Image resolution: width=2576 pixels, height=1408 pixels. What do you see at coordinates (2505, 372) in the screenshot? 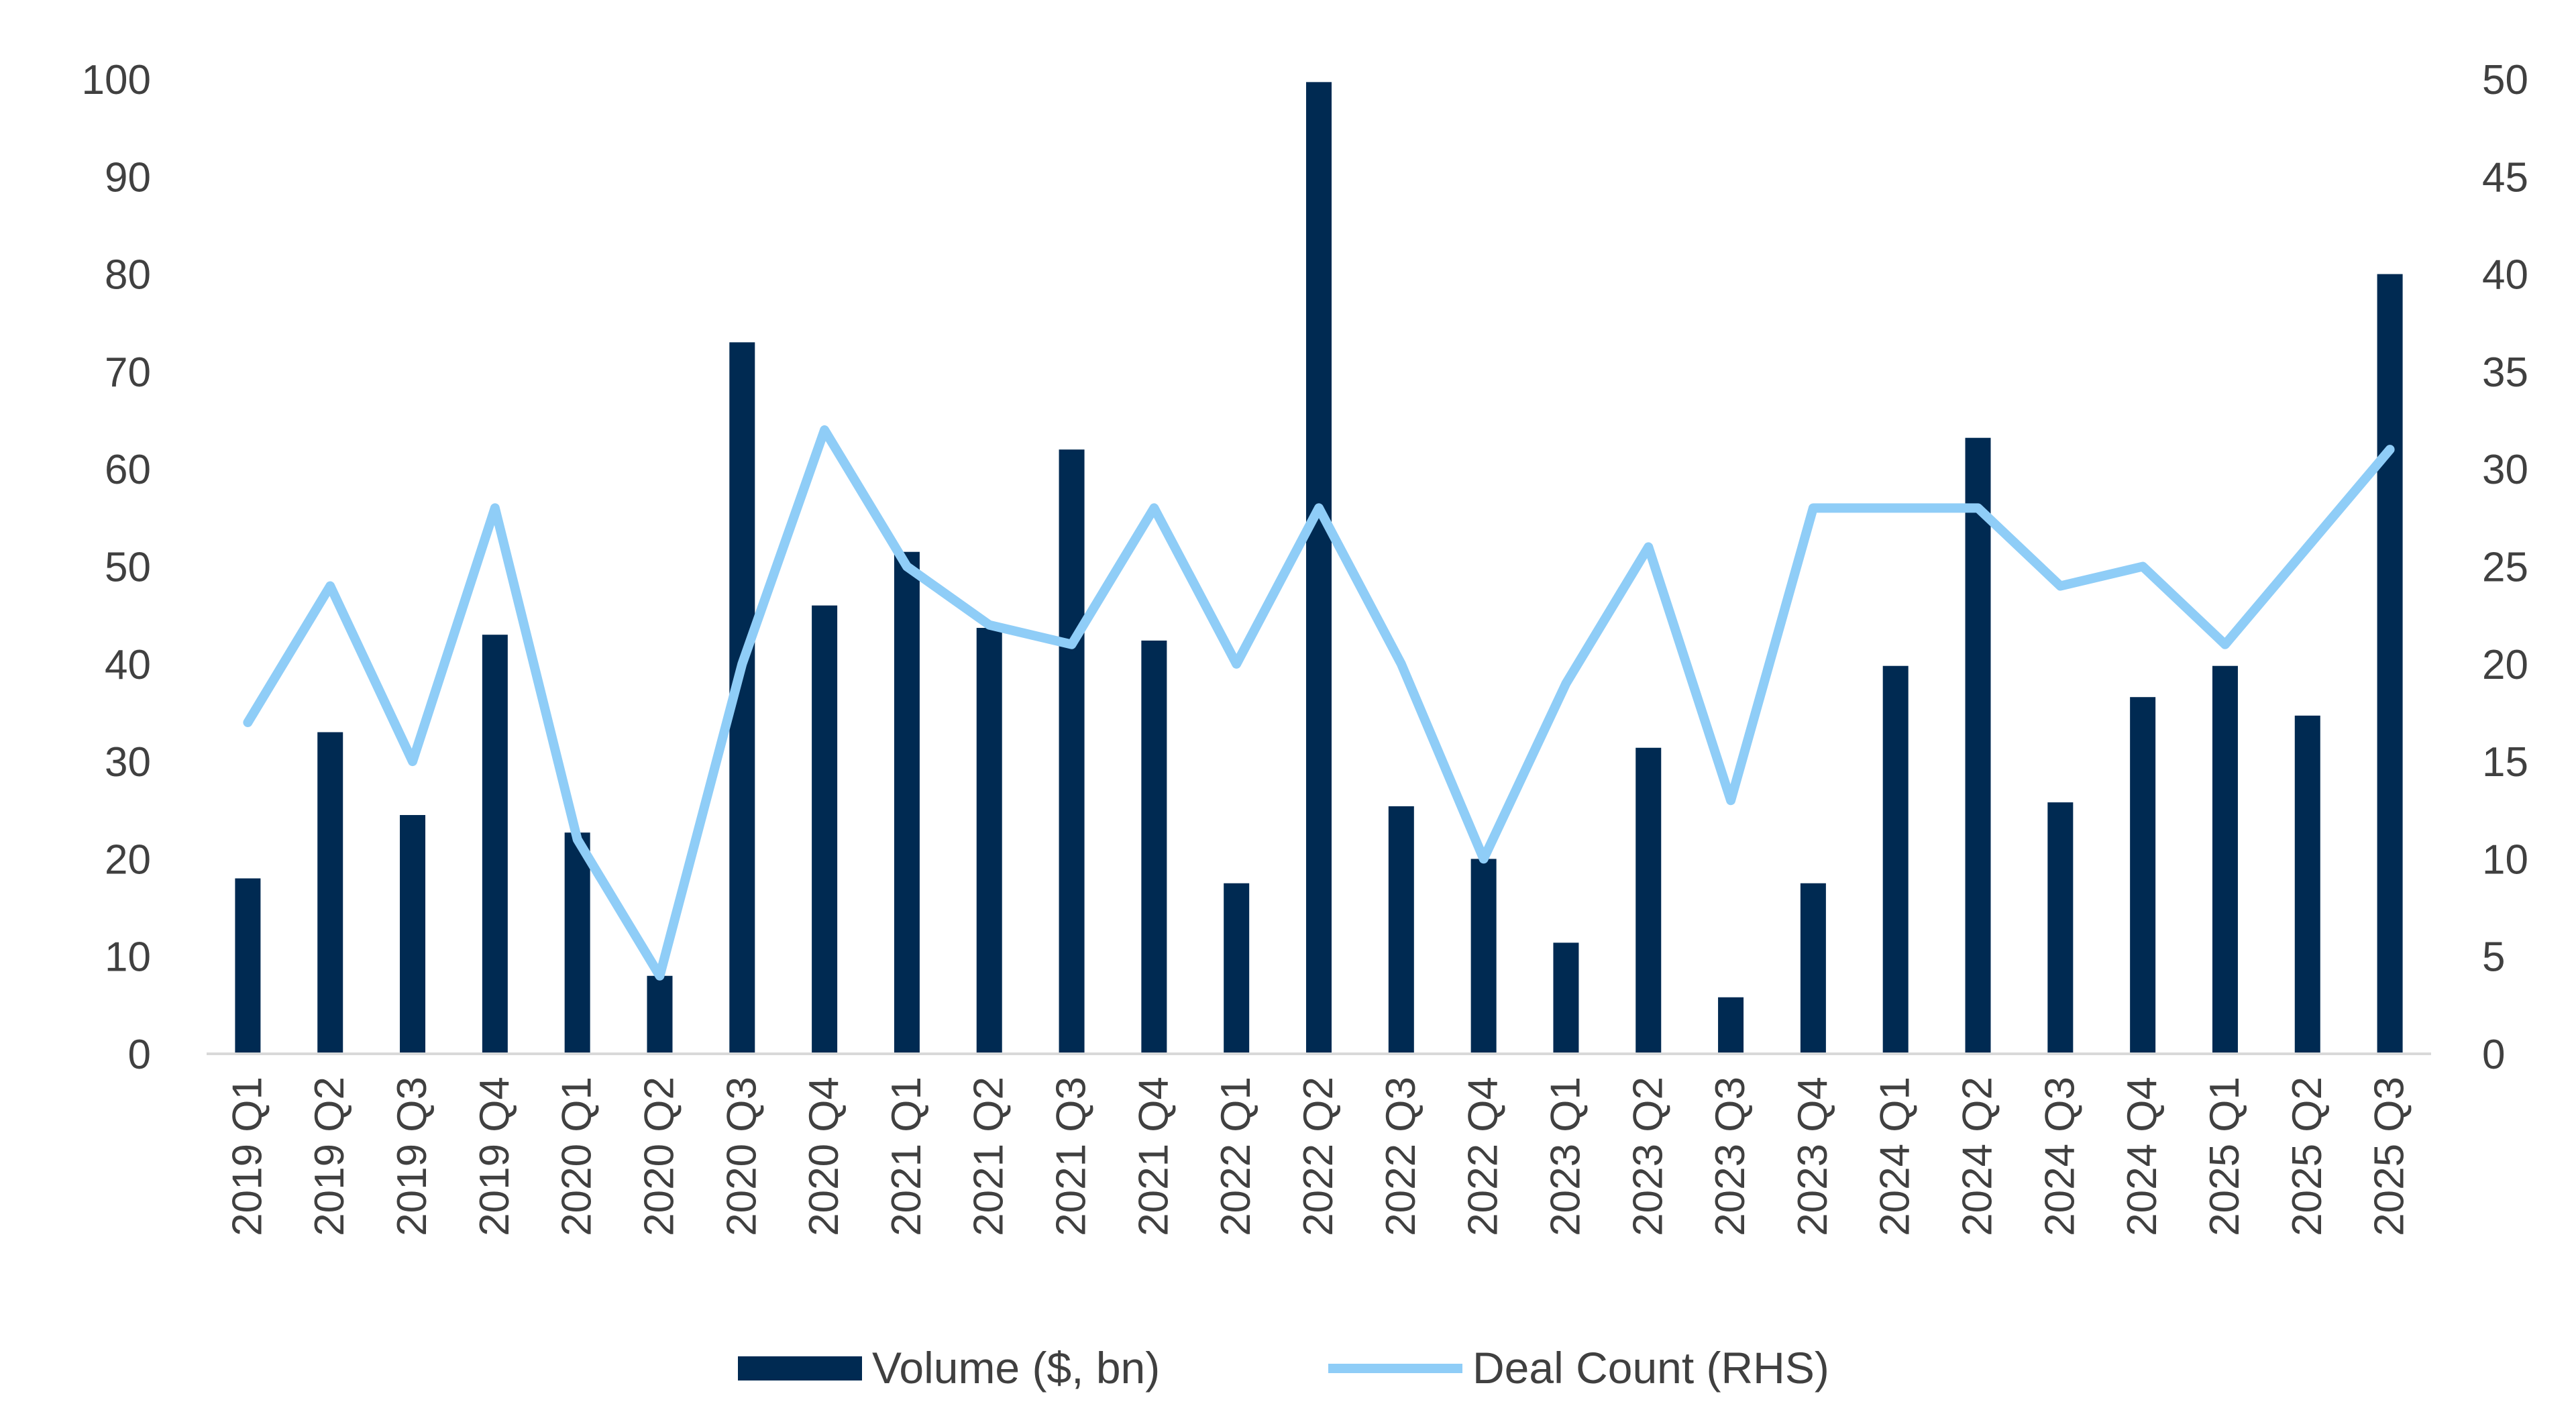
I see `right-tick-label: 35` at bounding box center [2505, 372].